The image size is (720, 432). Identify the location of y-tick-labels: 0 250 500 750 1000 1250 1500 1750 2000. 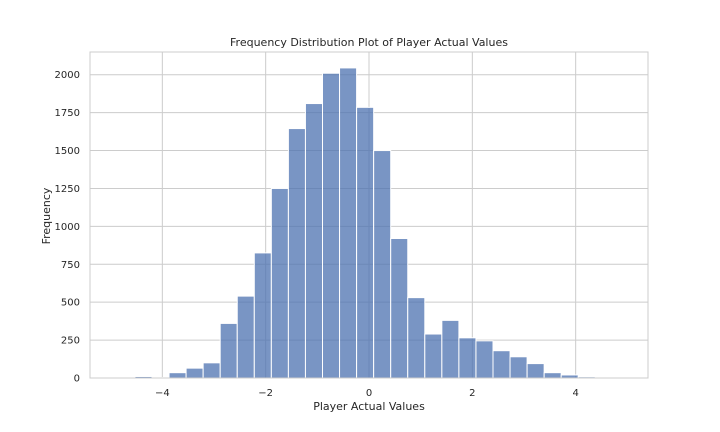
(67, 227).